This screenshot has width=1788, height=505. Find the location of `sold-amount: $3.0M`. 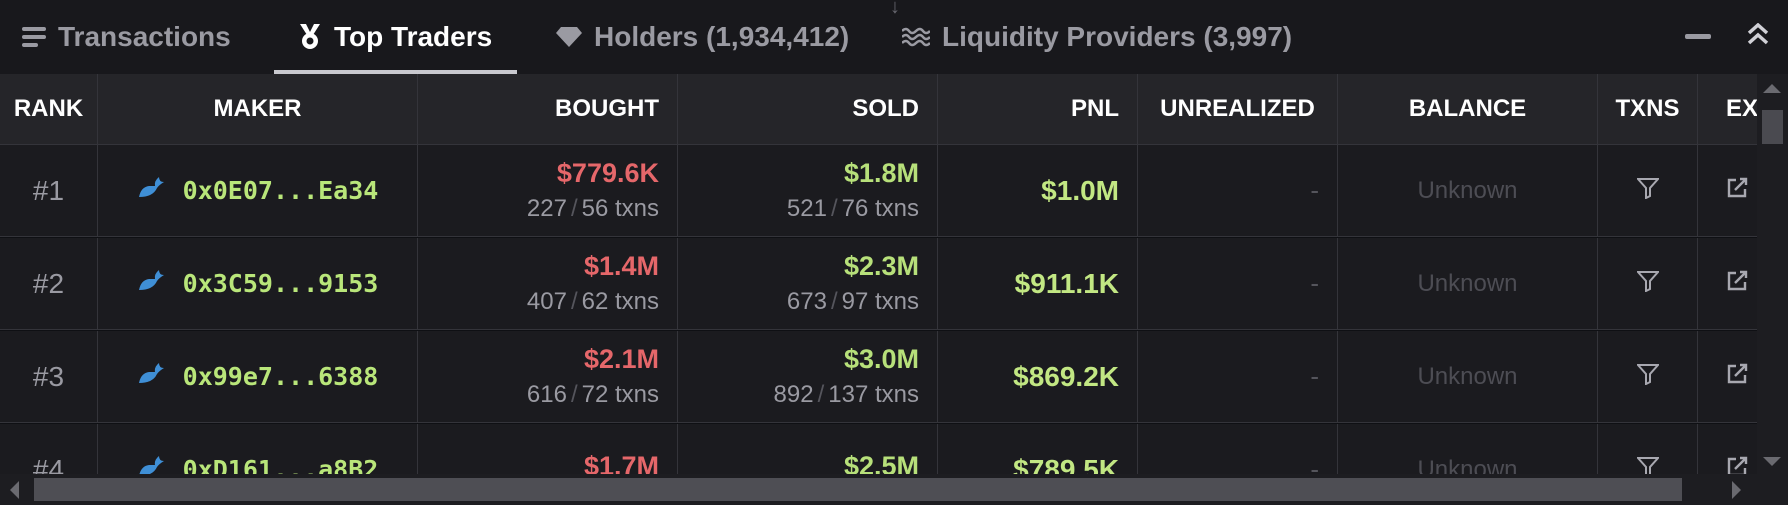

sold-amount: $3.0M is located at coordinates (881, 359).